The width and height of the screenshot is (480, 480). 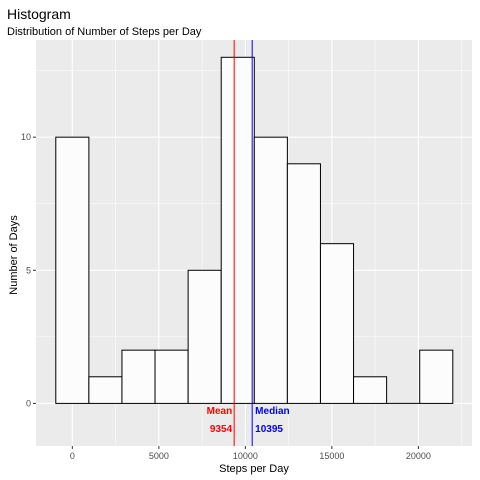 What do you see at coordinates (254, 469) in the screenshot?
I see `x-axis-title: Steps per Day` at bounding box center [254, 469].